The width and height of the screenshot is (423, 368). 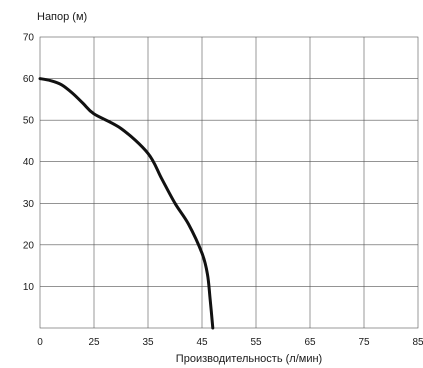 What do you see at coordinates (417, 342) in the screenshot?
I see `x-tick-label: 85` at bounding box center [417, 342].